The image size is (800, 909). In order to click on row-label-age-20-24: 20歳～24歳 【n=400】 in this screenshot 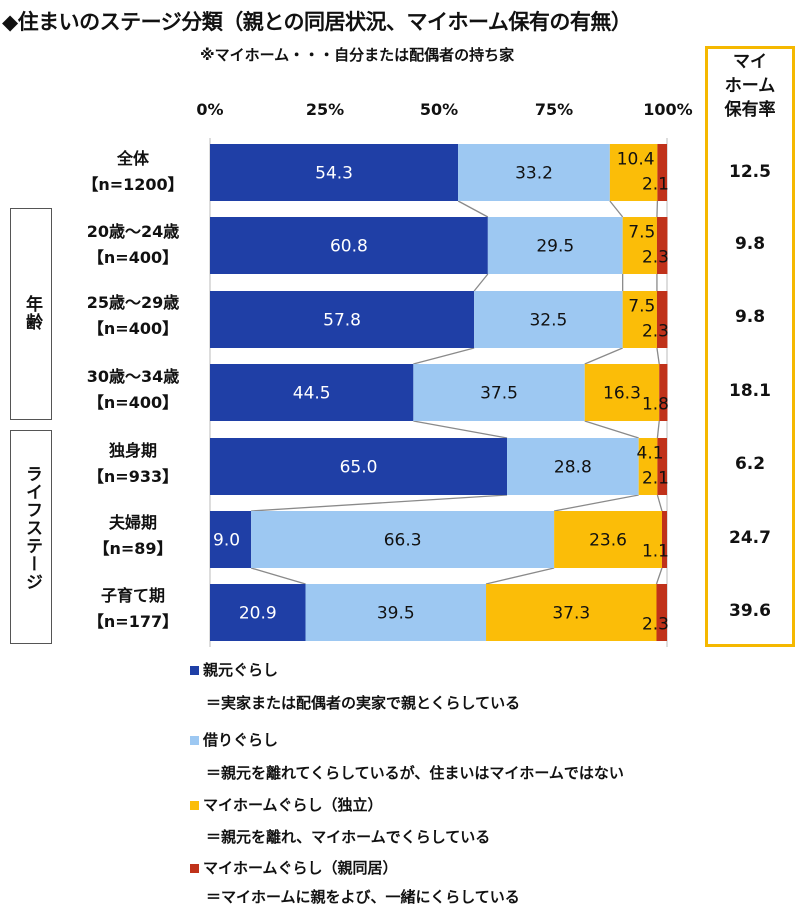, I will do `click(133, 245)`.